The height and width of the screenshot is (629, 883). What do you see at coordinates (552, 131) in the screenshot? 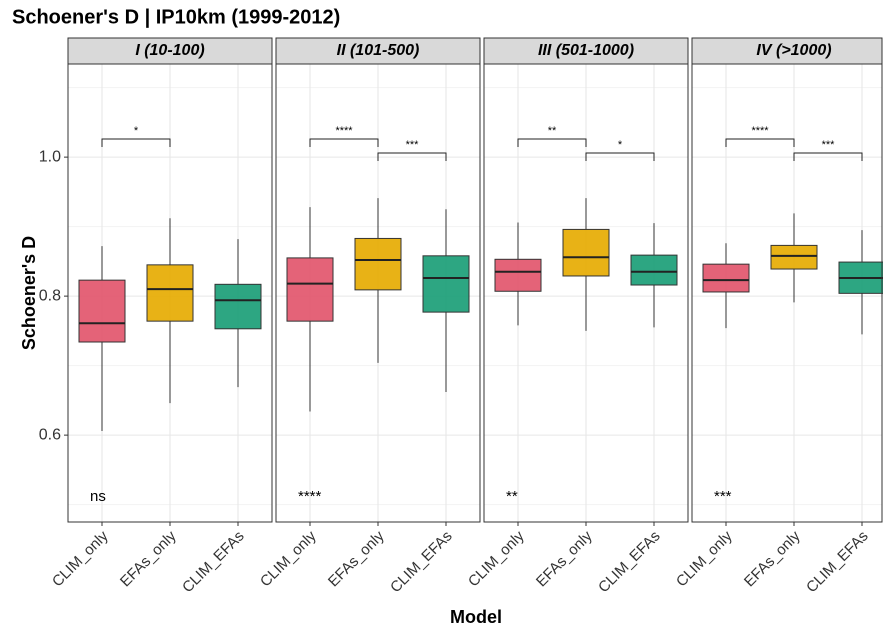
I see `significance-label: **` at bounding box center [552, 131].